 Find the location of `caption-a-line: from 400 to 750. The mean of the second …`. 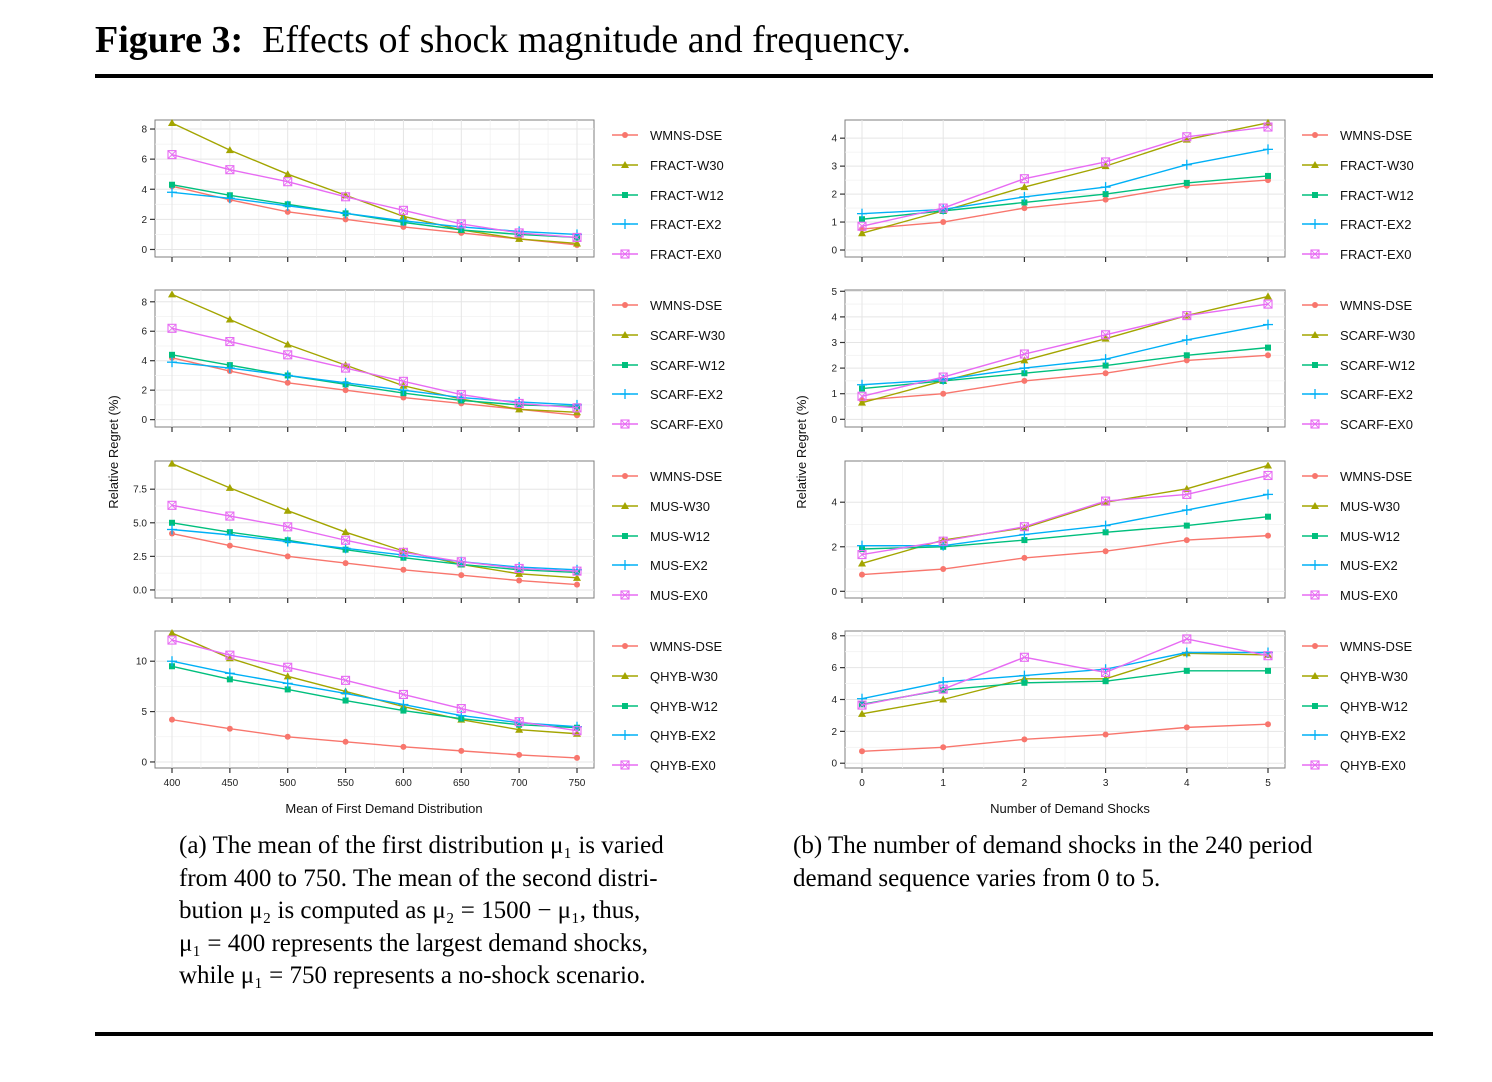

caption-a-line: from 400 to 750. The mean of the second … is located at coordinates (418, 878).